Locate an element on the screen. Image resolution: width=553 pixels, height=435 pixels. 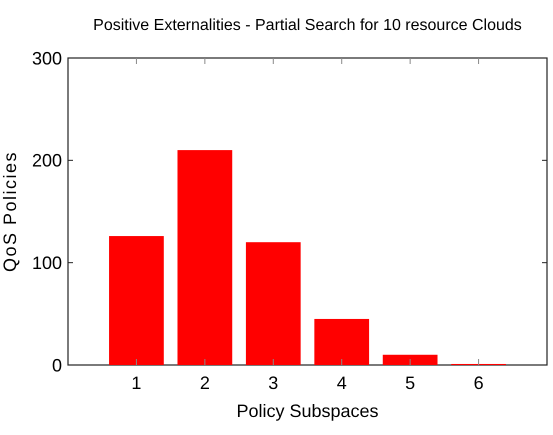
chart-title: Positive Externalities - Partial Search for 10 resource Clouds is located at coordinates (307, 25).